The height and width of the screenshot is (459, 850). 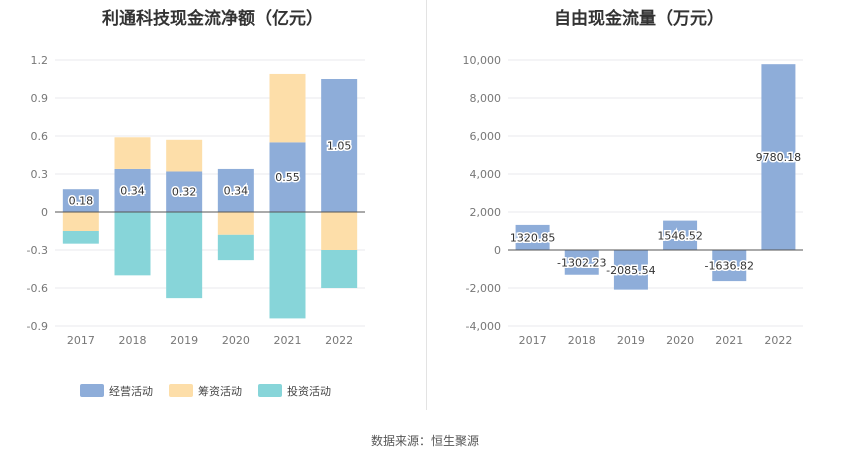 What do you see at coordinates (40, 60) in the screenshot?
I see `y-tick-label: 1.2` at bounding box center [40, 60].